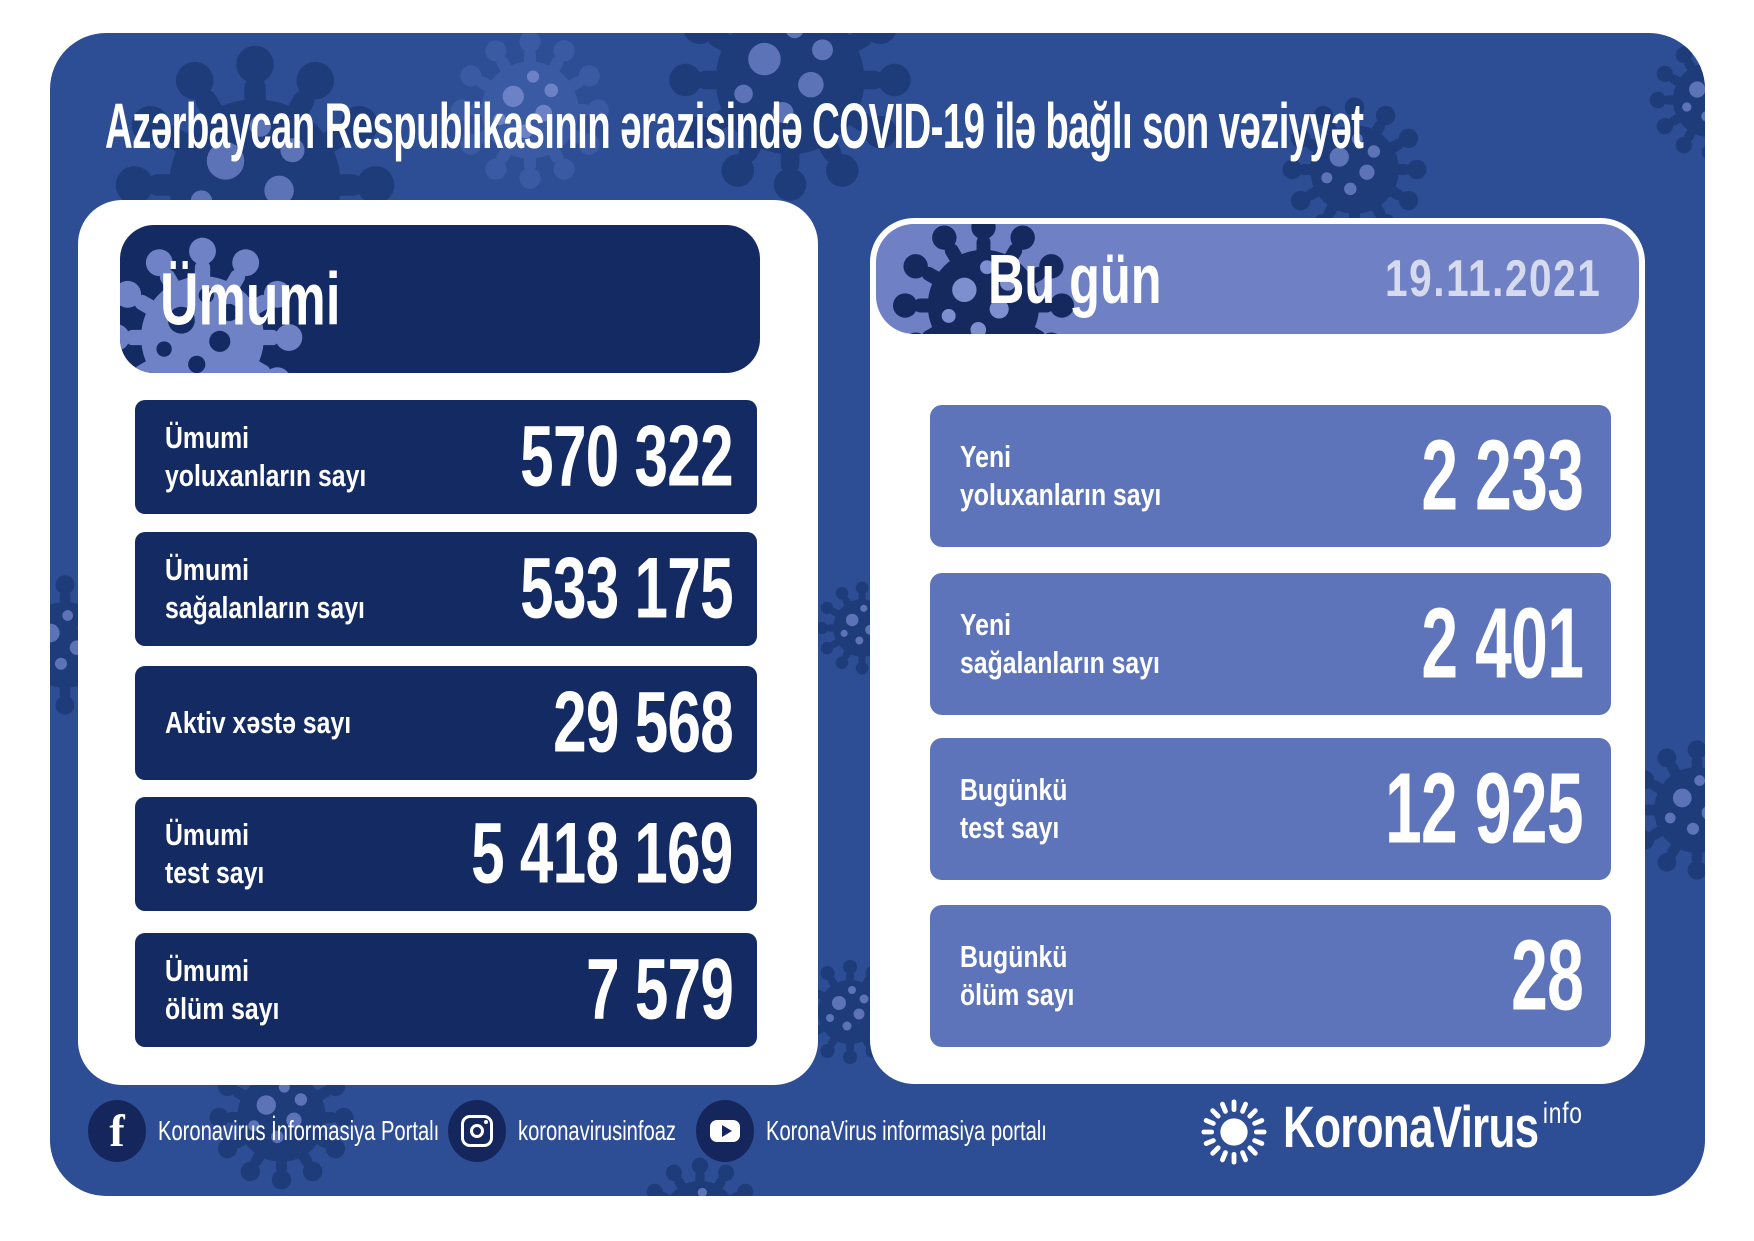 The width and height of the screenshot is (1754, 1241). I want to click on brand-suffix: info, so click(1562, 1113).